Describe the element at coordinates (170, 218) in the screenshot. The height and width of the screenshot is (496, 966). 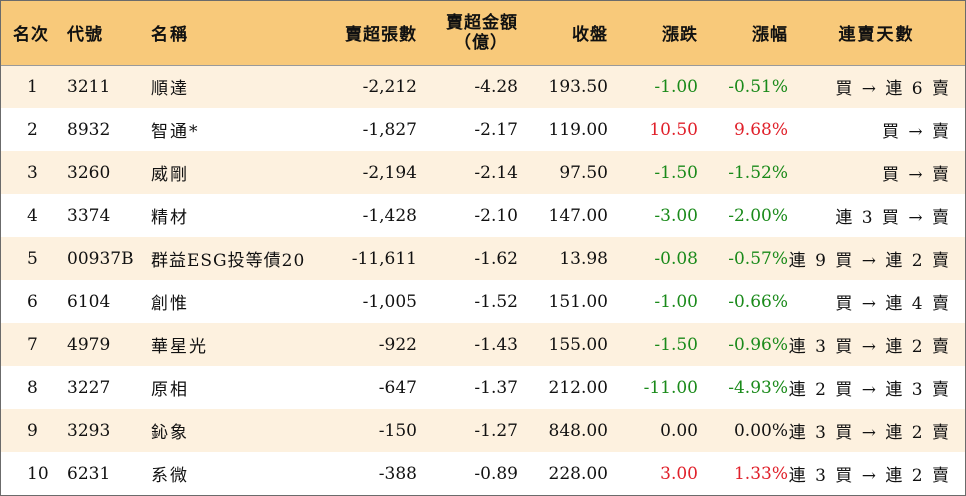
I see `cell-name: 精材` at that location.